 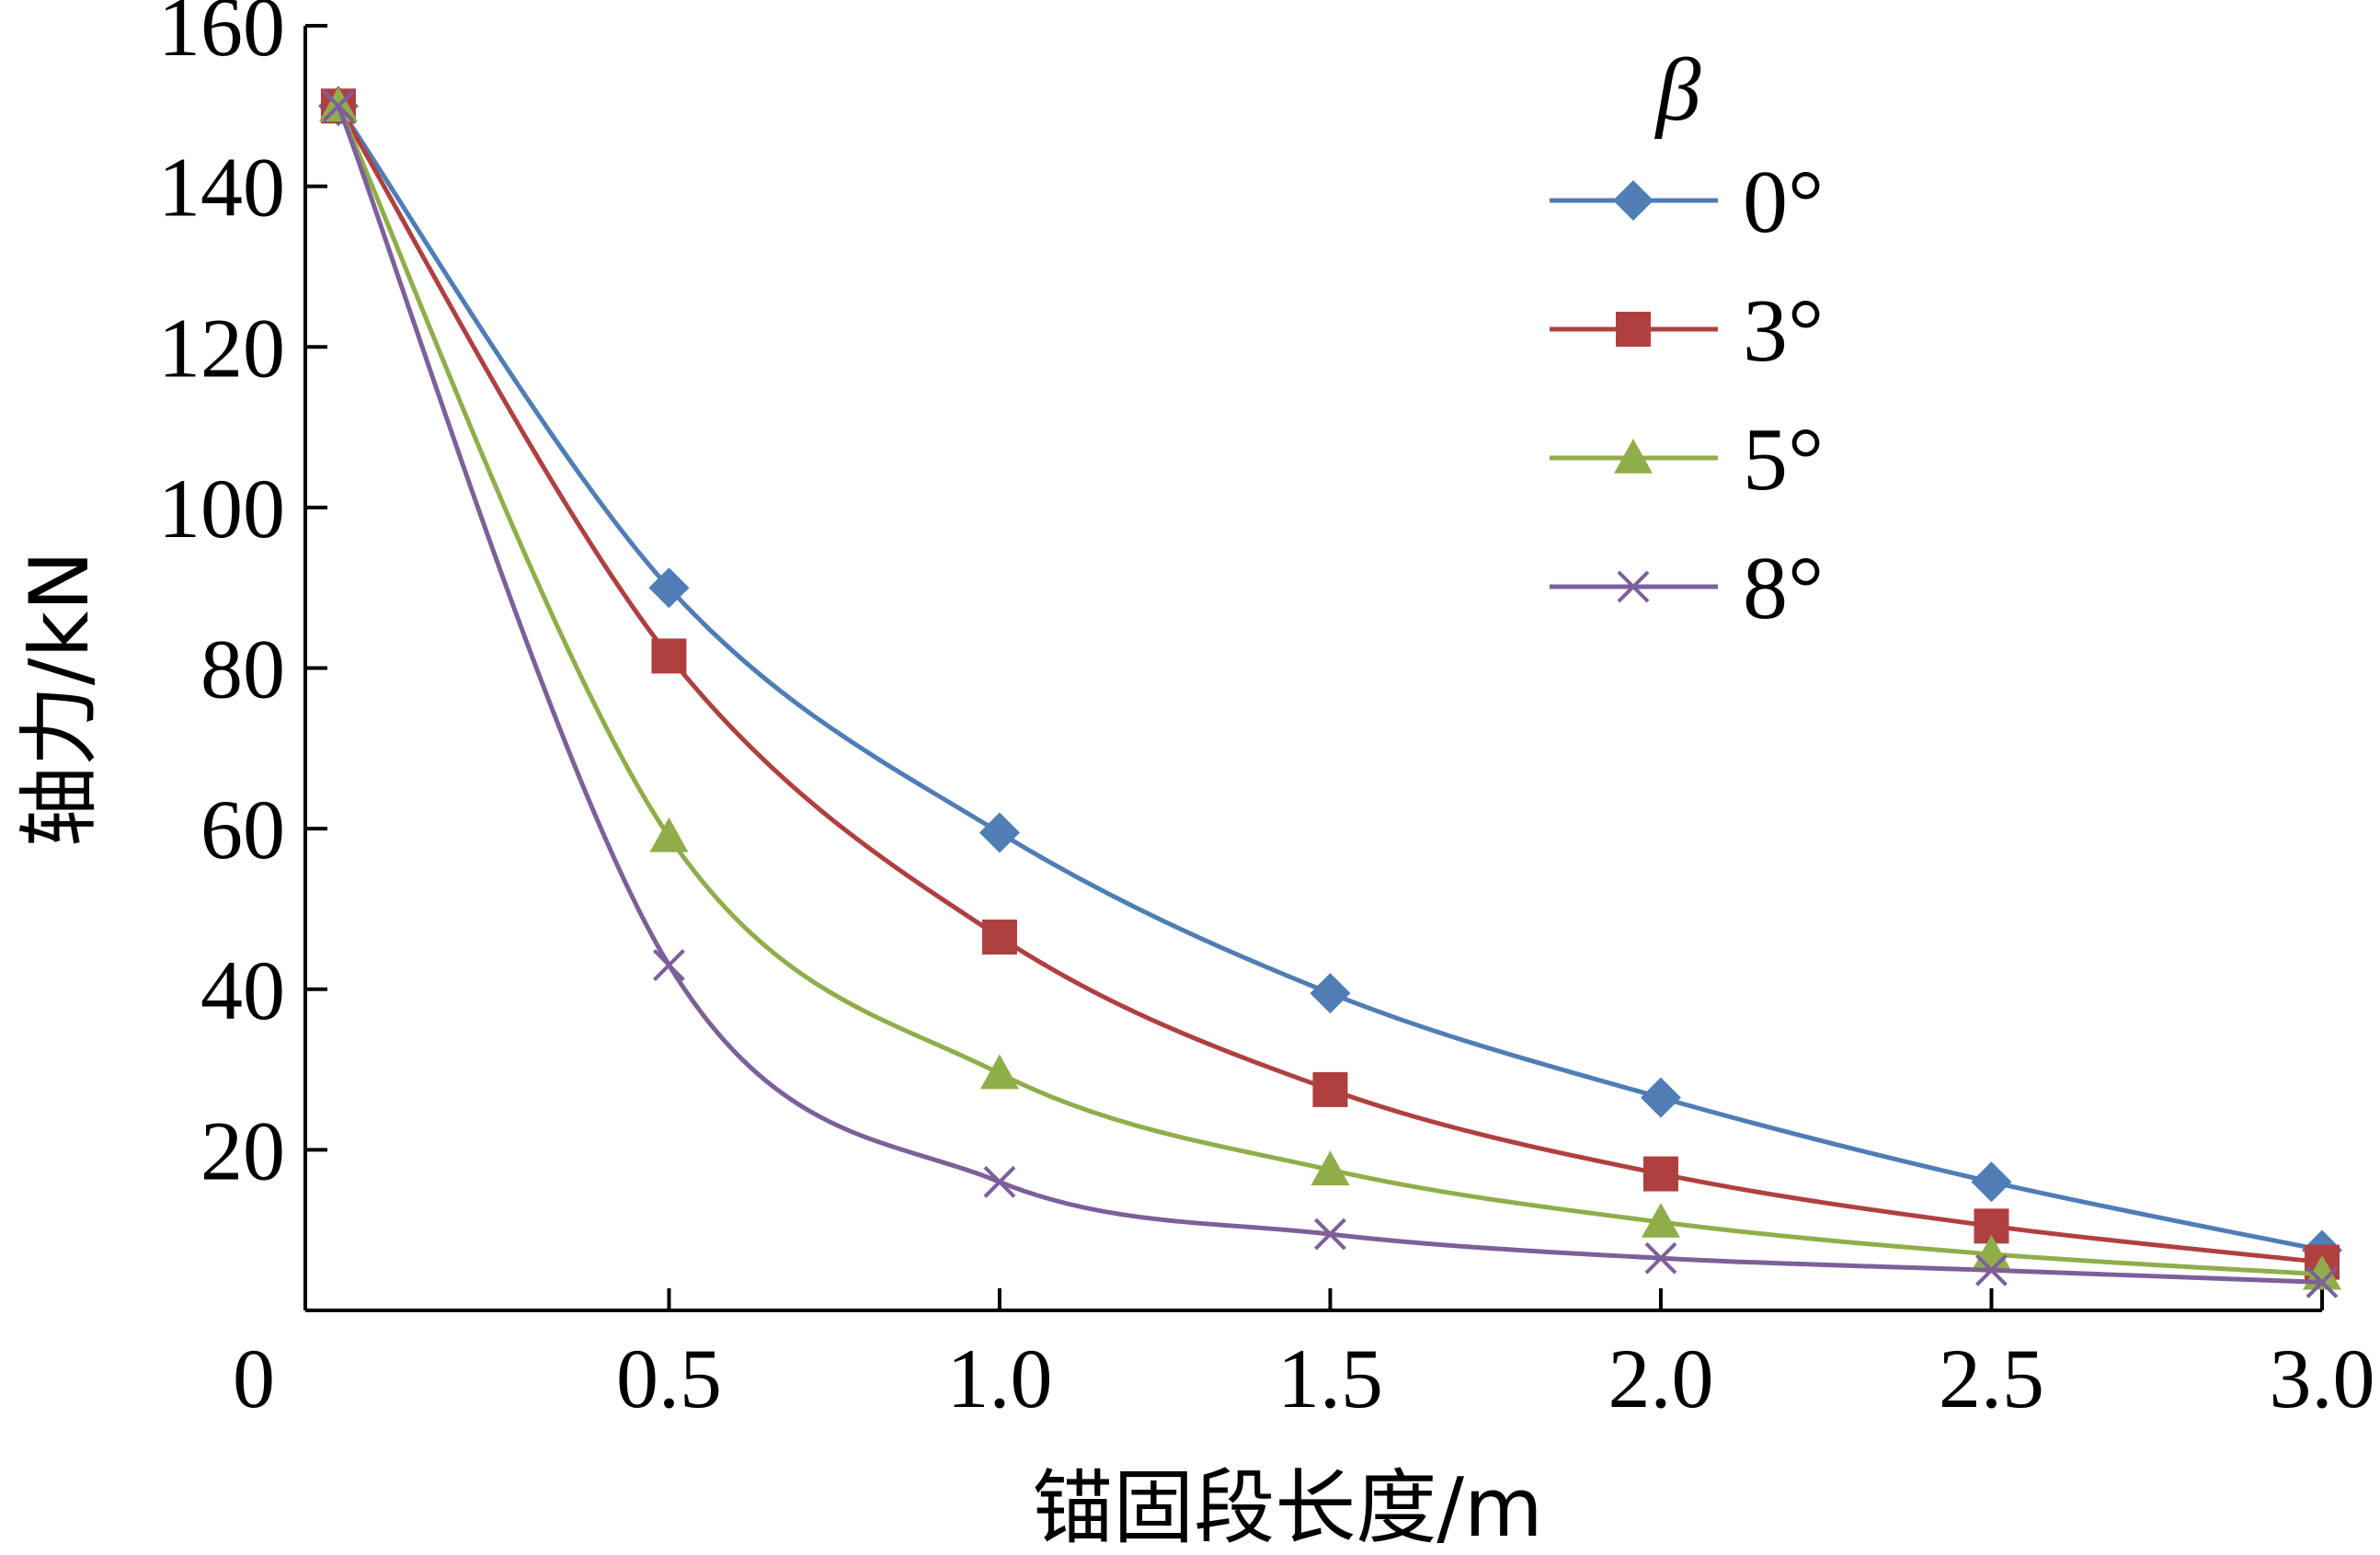 I want to click on y-tick-label: 140, so click(x=221, y=187).